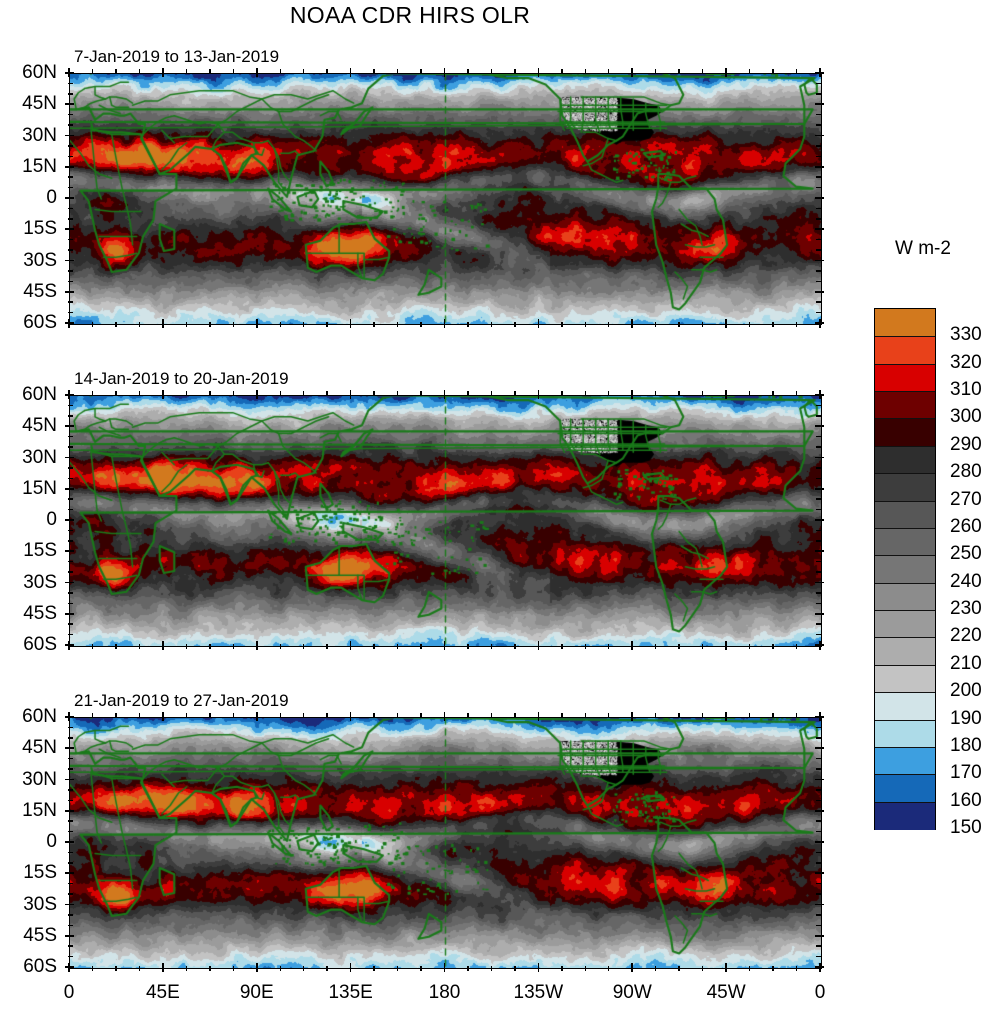 The width and height of the screenshot is (983, 1013). What do you see at coordinates (51, 197) in the screenshot?
I see `lat-label-0: 0` at bounding box center [51, 197].